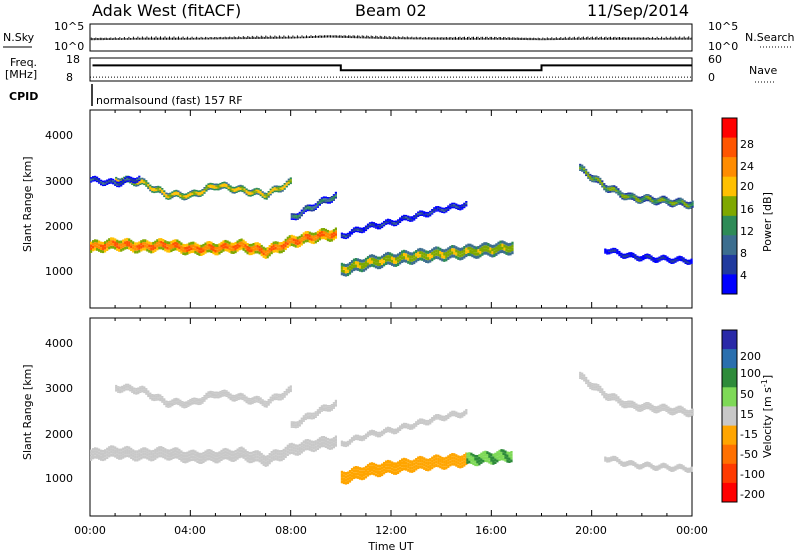 This screenshot has height=554, width=800. What do you see at coordinates (166, 10) in the screenshot?
I see `station-title: Adak West (fitACF)` at bounding box center [166, 10].